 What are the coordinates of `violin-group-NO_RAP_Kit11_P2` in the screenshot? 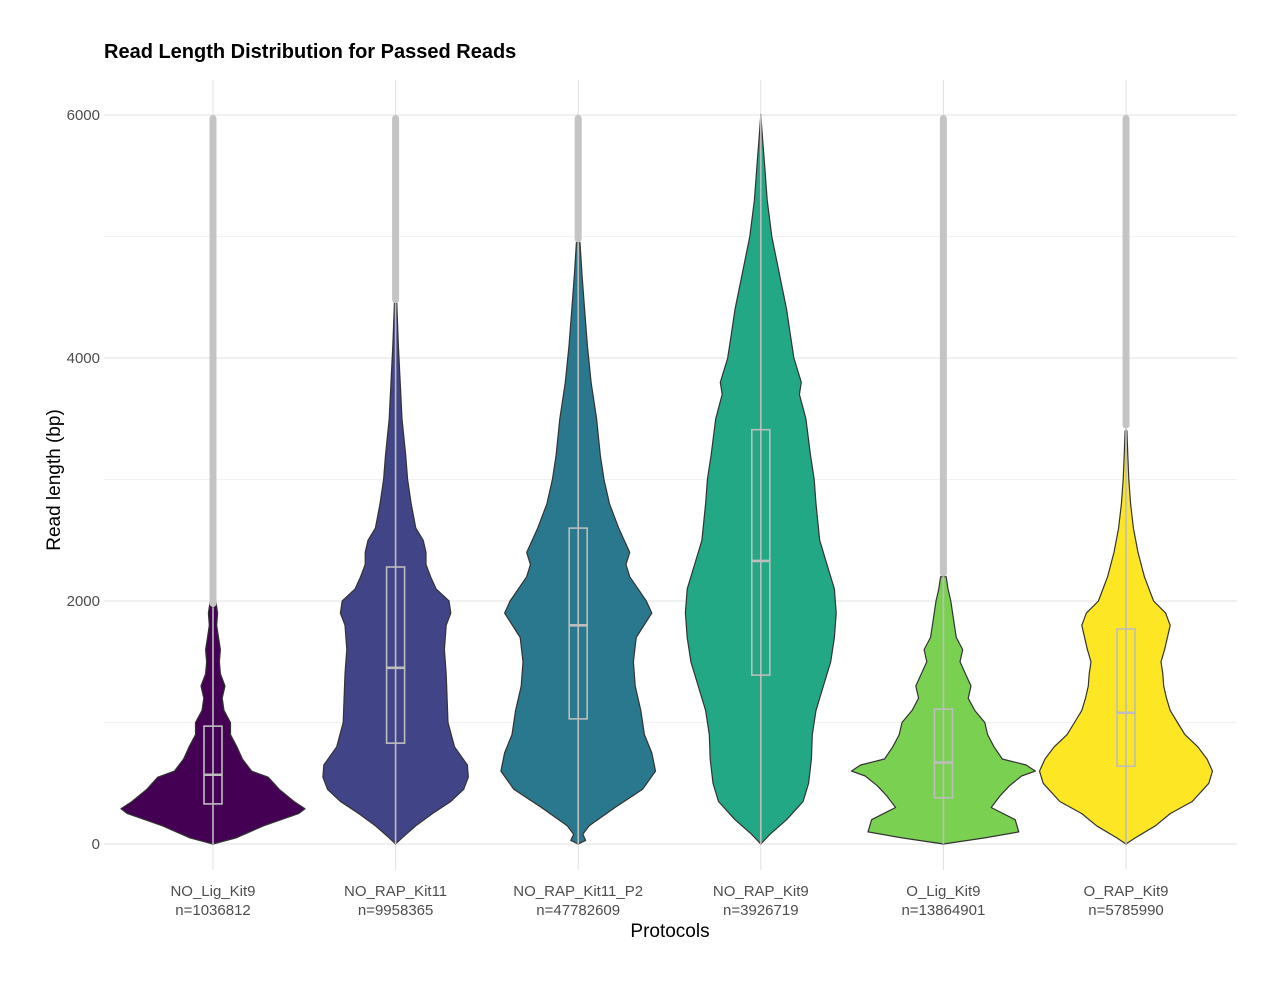 It's located at (578, 480).